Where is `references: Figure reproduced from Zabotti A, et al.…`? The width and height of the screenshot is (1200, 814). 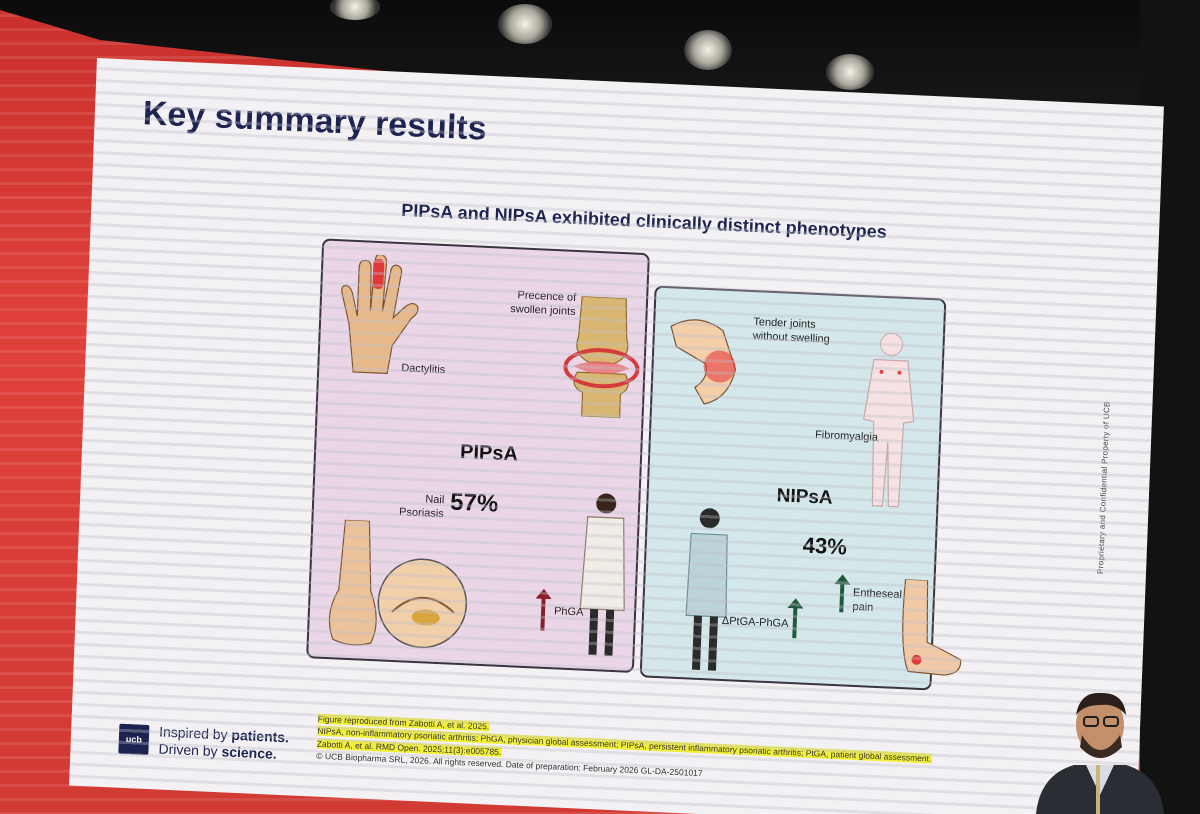 references: Figure reproduced from Zabotti A, et al.… is located at coordinates (636, 752).